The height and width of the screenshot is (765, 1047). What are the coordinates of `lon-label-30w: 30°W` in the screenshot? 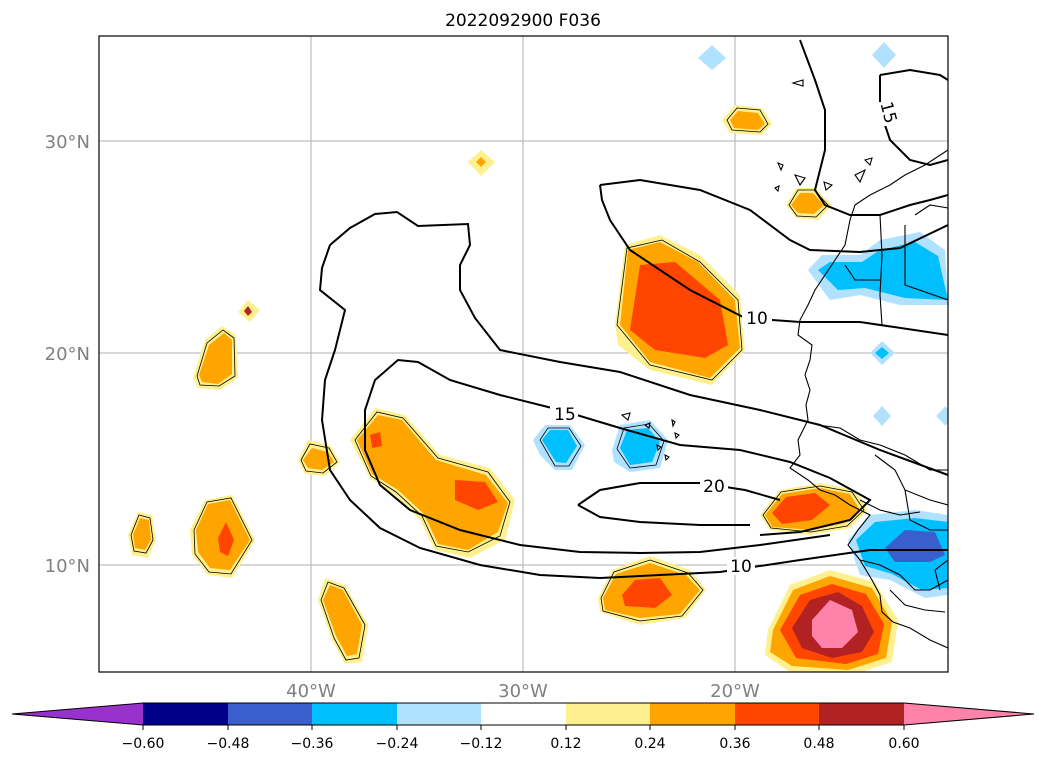 It's located at (523, 691).